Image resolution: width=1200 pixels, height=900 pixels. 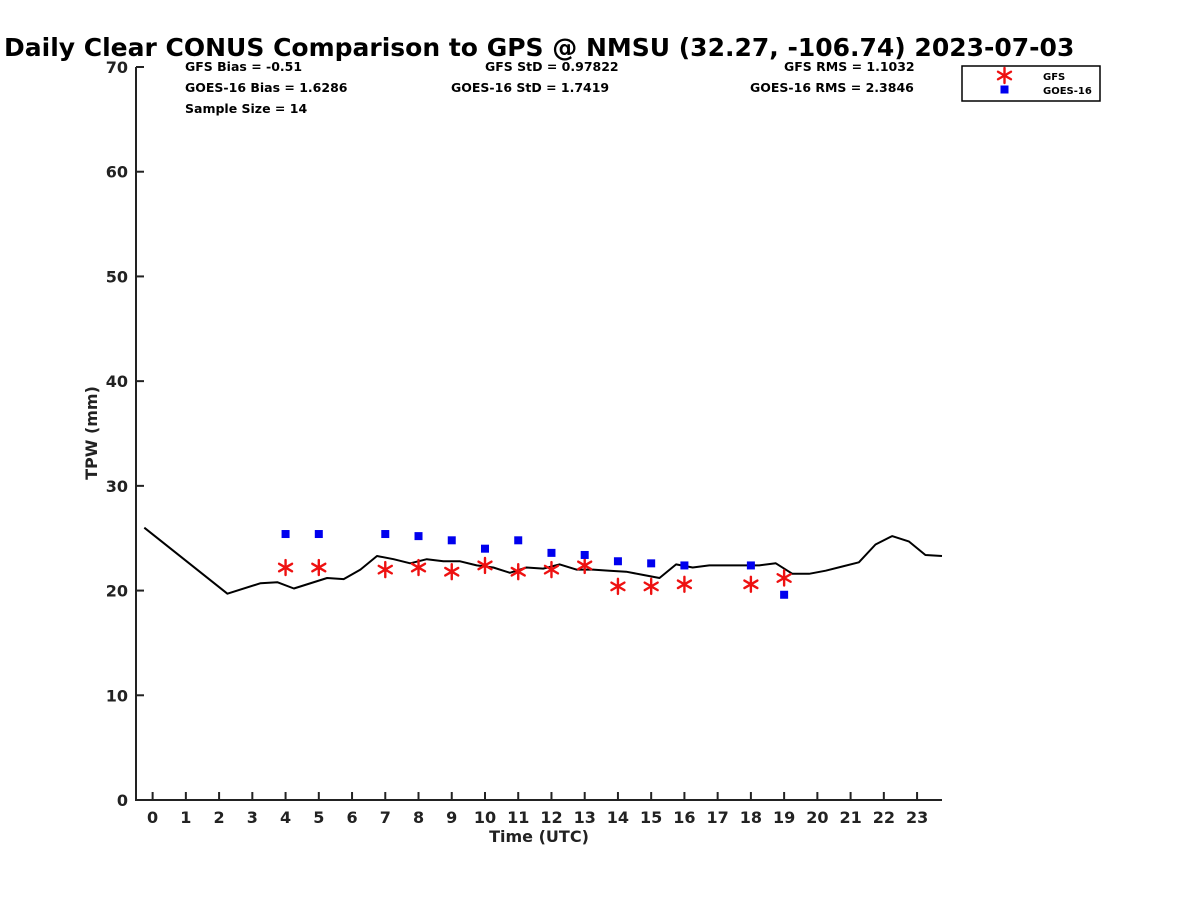 What do you see at coordinates (117, 695) in the screenshot?
I see `y-tick-label: 10` at bounding box center [117, 695].